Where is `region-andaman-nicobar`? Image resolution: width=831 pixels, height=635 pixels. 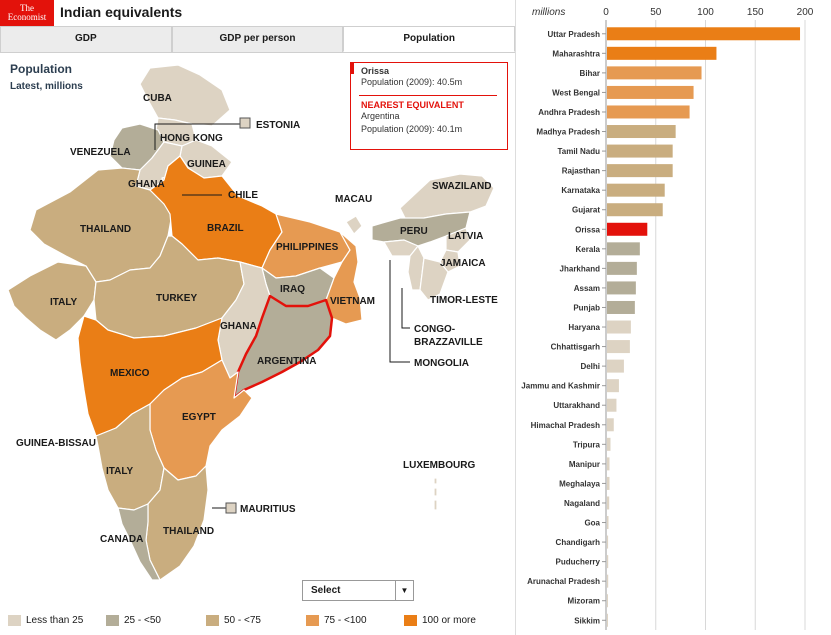
region-andaman-nicobar is located at coordinates (435, 481).